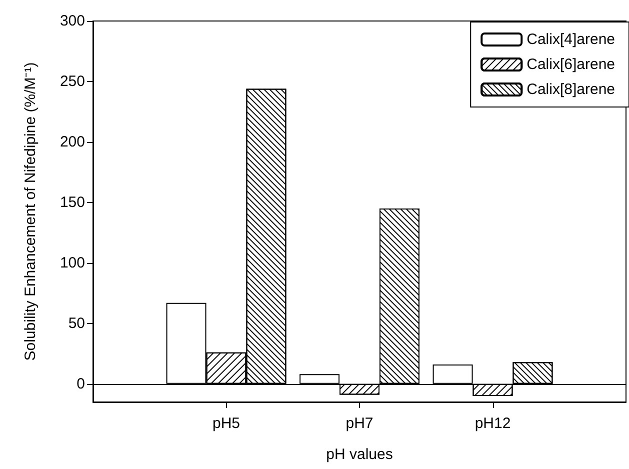 The height and width of the screenshot is (469, 629). Describe the element at coordinates (571, 39) in the screenshot. I see `legend-label: Calix[4]arene` at that location.